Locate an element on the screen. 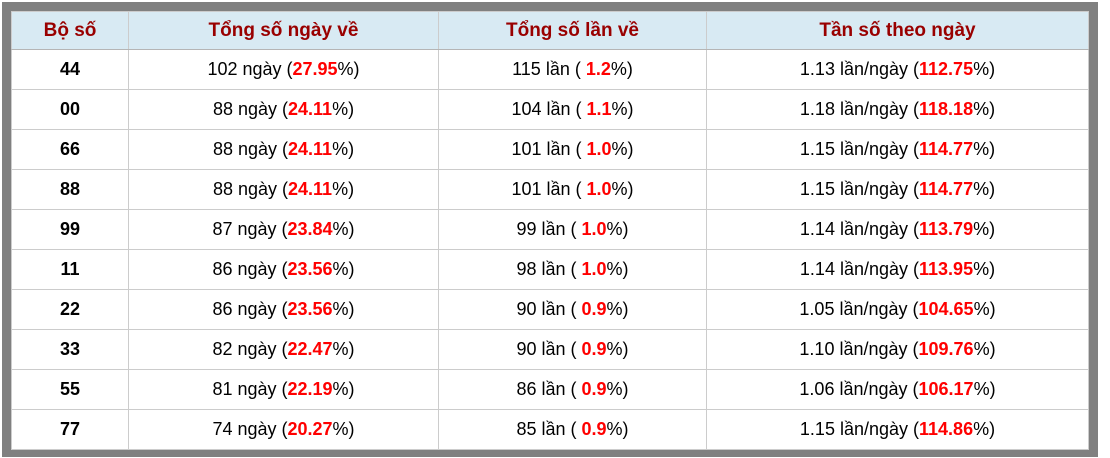  days-cell: 82 ngày (22.47%) is located at coordinates (283, 349).